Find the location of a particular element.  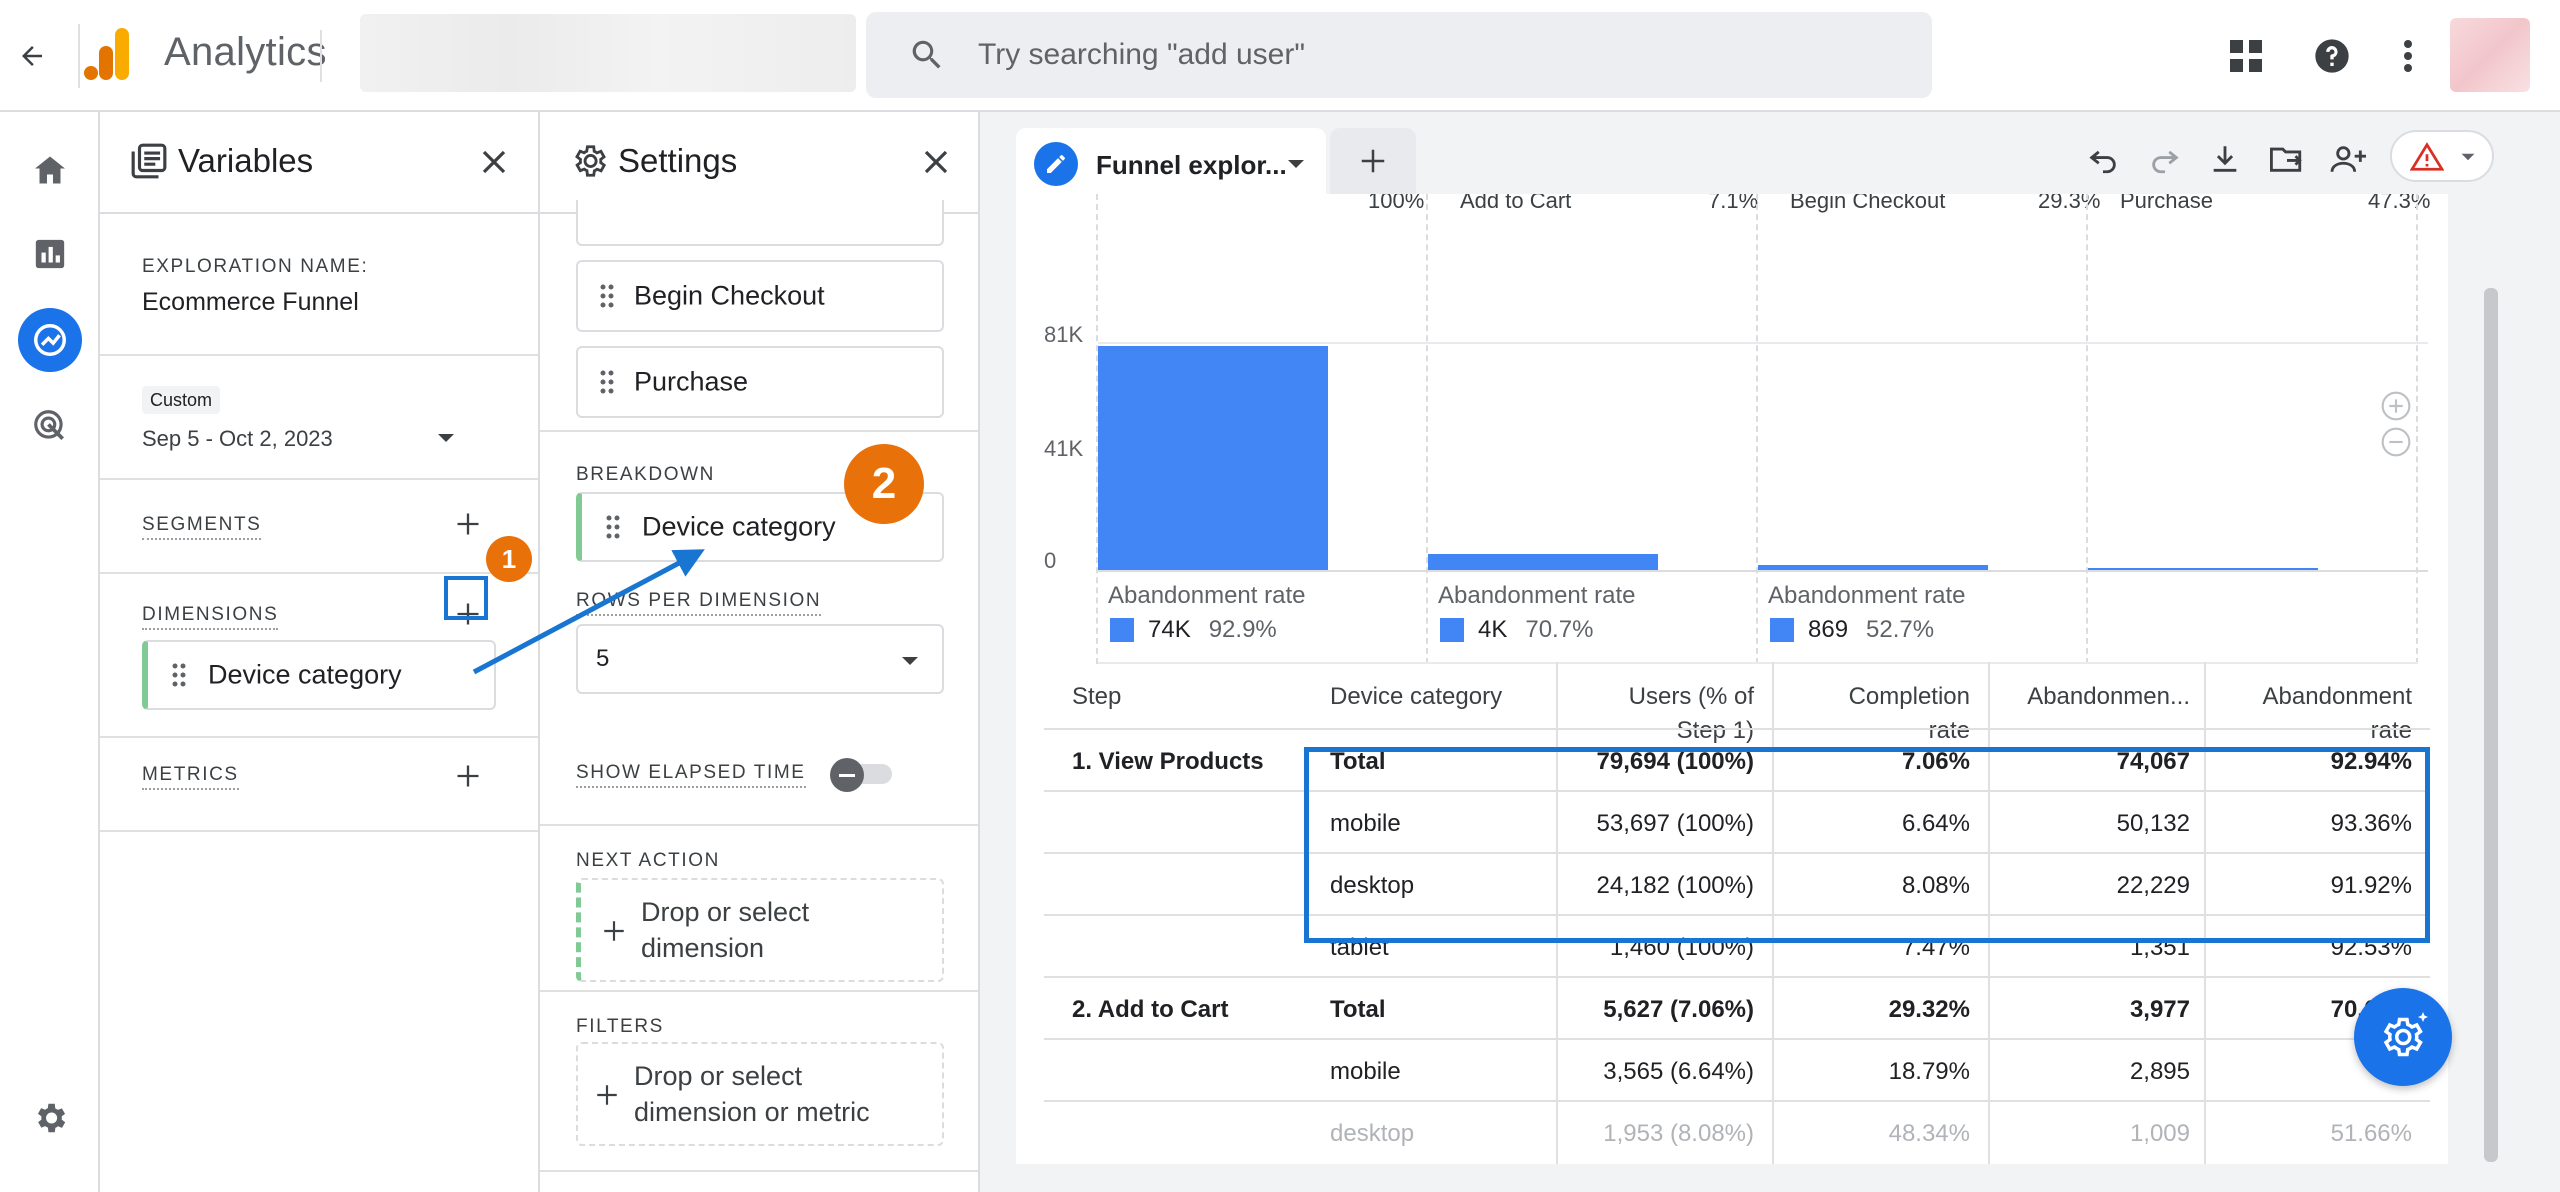

breakdown-chip-label: Device category is located at coordinates (739, 526).